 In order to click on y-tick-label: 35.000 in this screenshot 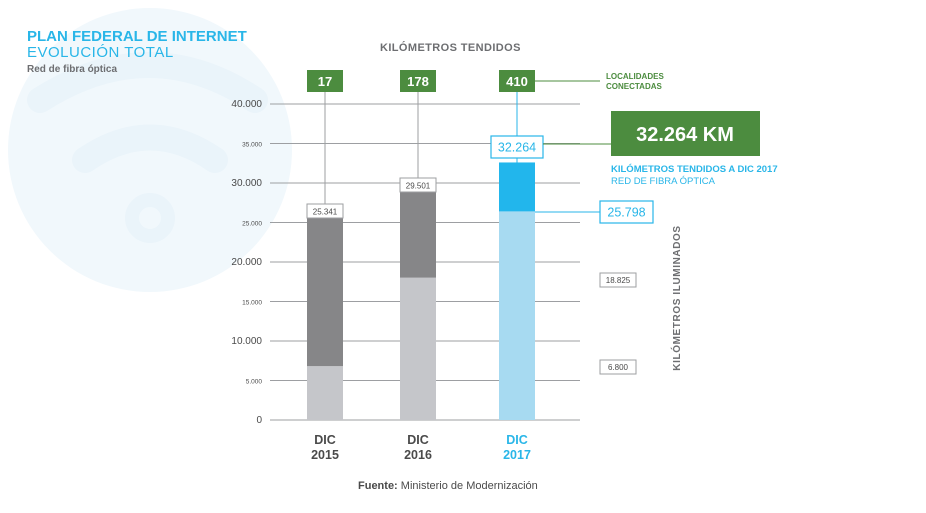, I will do `click(252, 145)`.